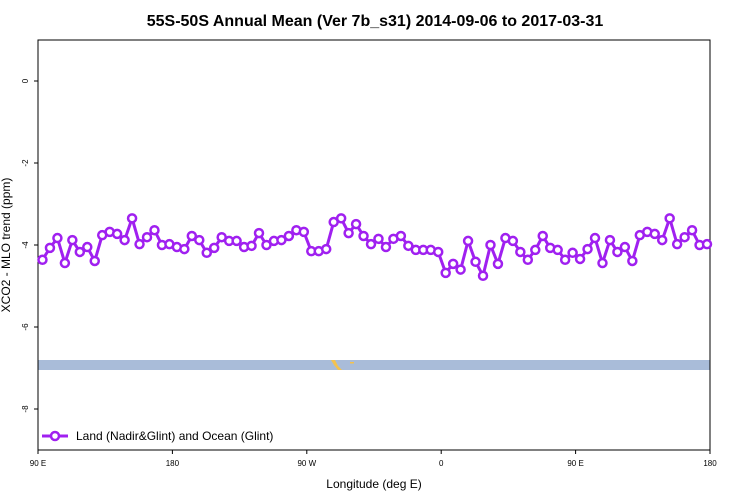 The width and height of the screenshot is (750, 500). I want to click on y-axis-title: XCO2 - MLO trend (ppm), so click(6, 245).